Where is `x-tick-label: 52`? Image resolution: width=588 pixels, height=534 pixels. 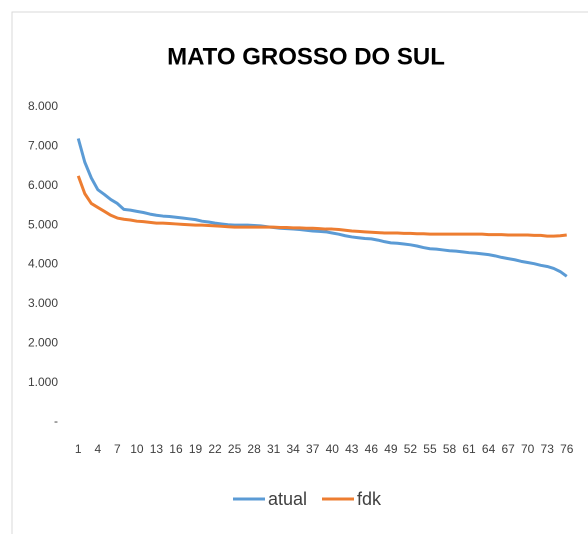 x-tick-label: 52 is located at coordinates (411, 449).